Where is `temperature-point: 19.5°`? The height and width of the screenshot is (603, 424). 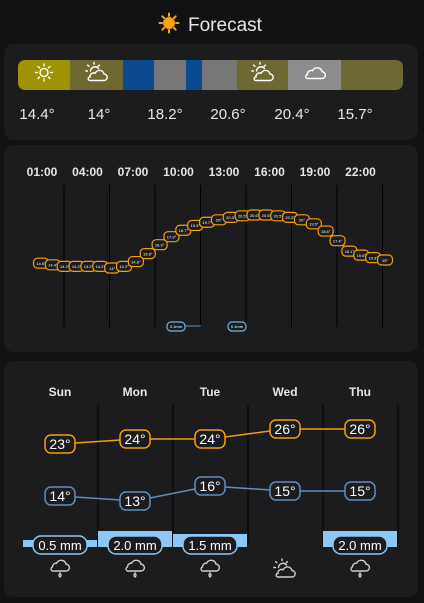
temperature-point: 19.5° is located at coordinates (313, 224).